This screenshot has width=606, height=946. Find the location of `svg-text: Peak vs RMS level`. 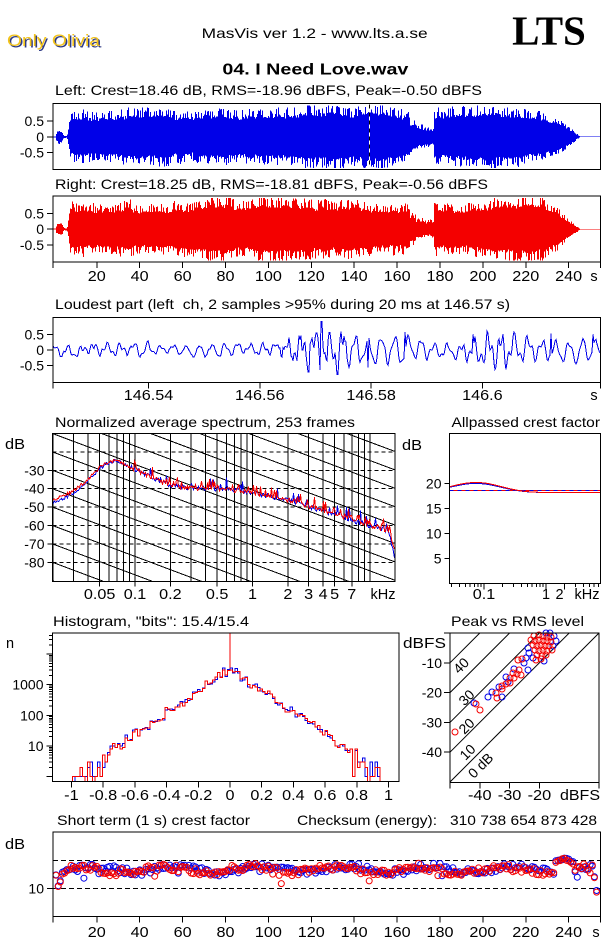

svg-text: Peak vs RMS level is located at coordinates (517, 621).